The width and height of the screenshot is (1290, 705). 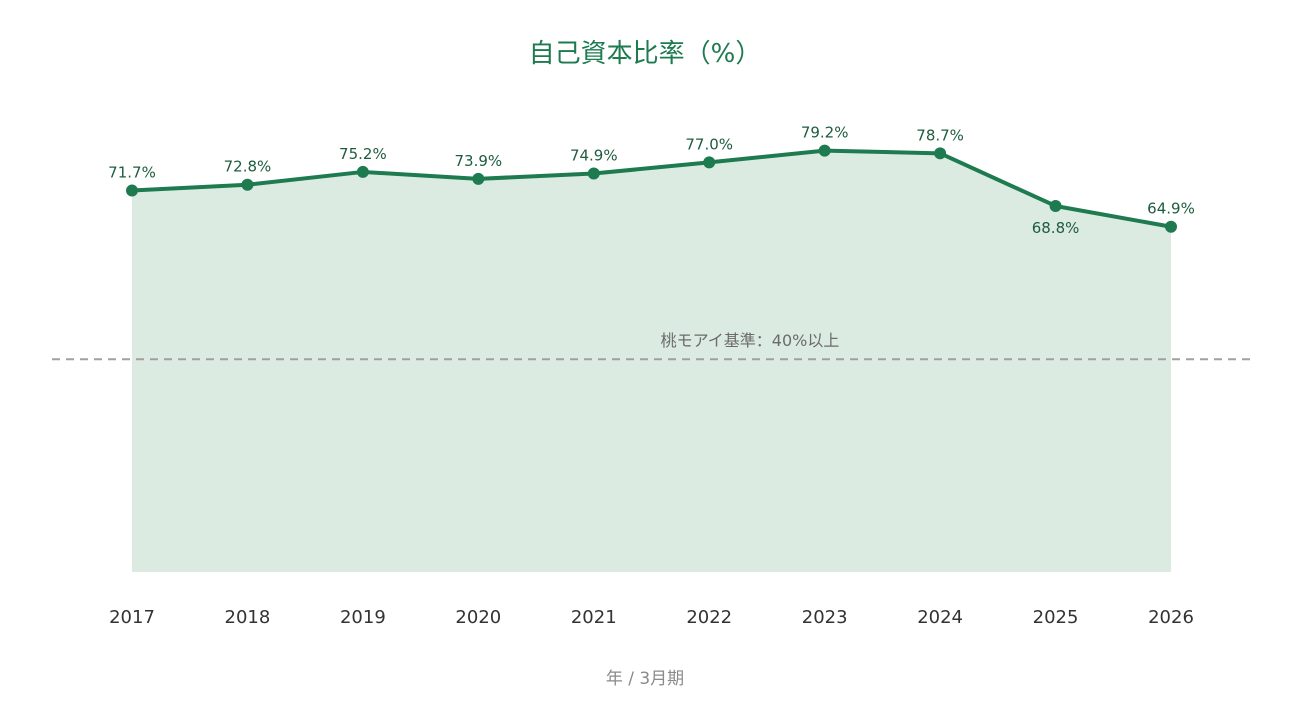 What do you see at coordinates (645, 54) in the screenshot?
I see `chart-title: 自己資本比率（%）` at bounding box center [645, 54].